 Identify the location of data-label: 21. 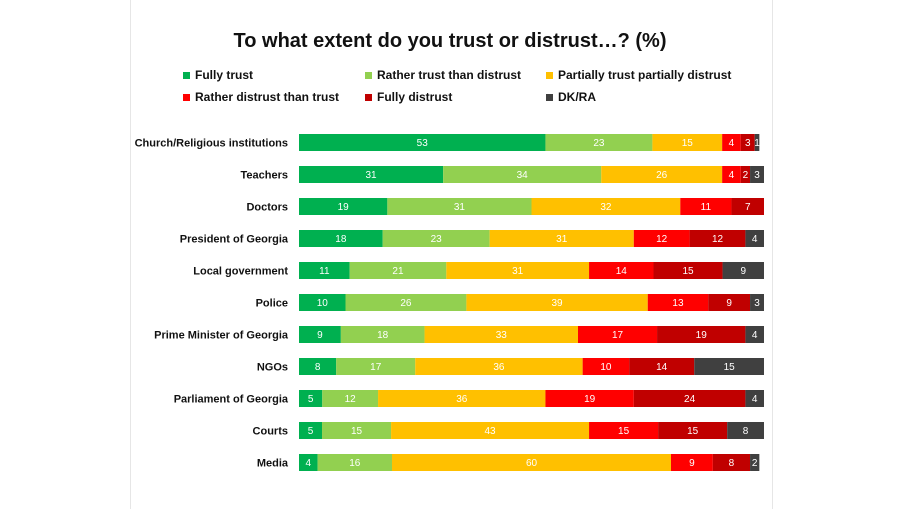
(398, 271).